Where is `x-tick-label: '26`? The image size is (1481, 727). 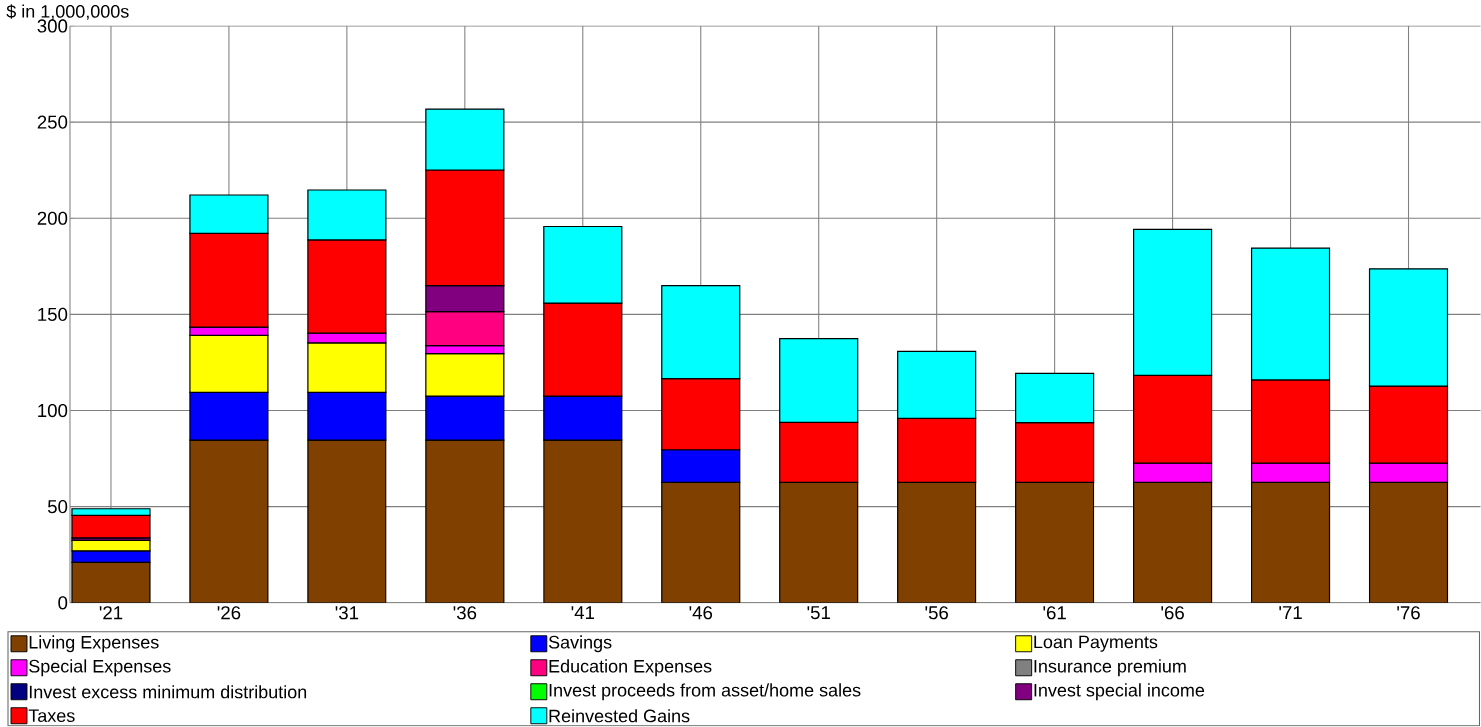 x-tick-label: '26 is located at coordinates (229, 613).